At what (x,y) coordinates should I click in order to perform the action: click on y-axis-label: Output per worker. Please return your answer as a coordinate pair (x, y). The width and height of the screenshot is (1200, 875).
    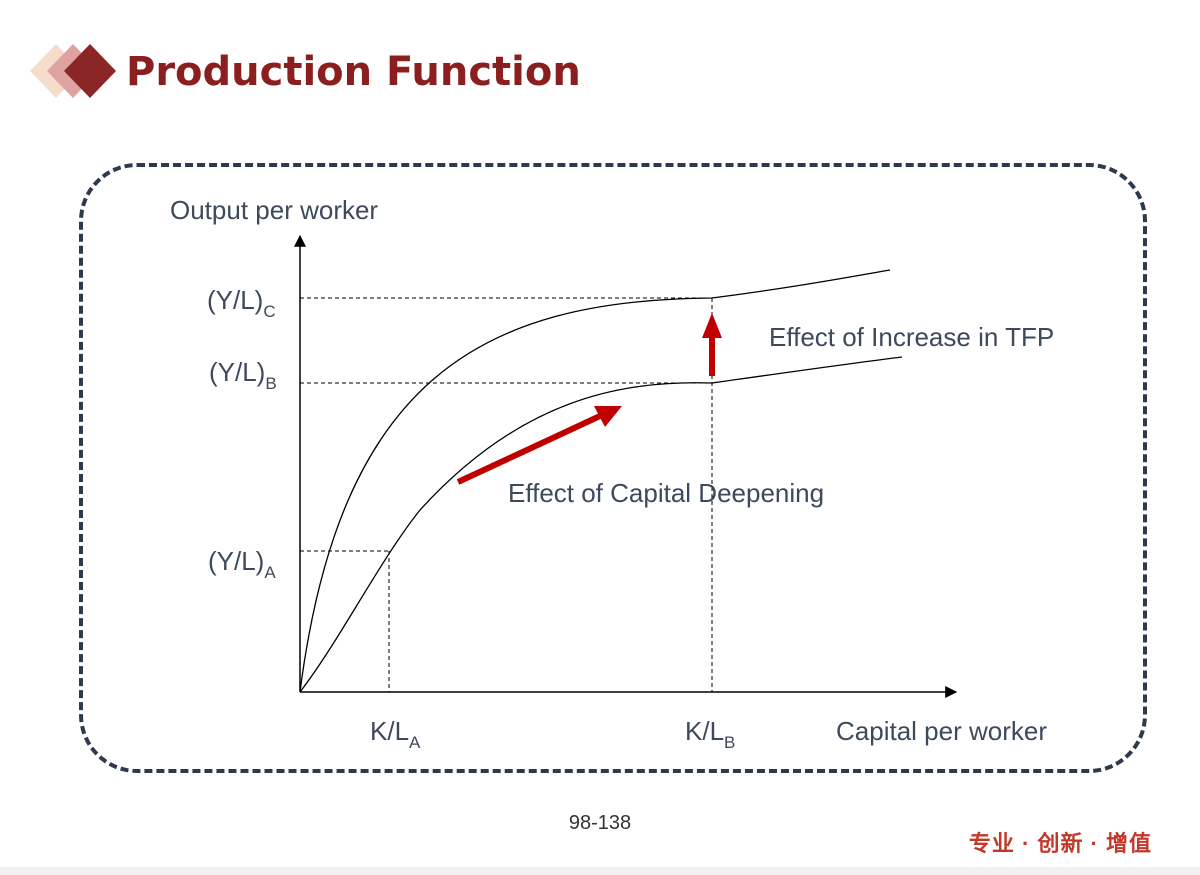
    Looking at the image, I should click on (274, 210).